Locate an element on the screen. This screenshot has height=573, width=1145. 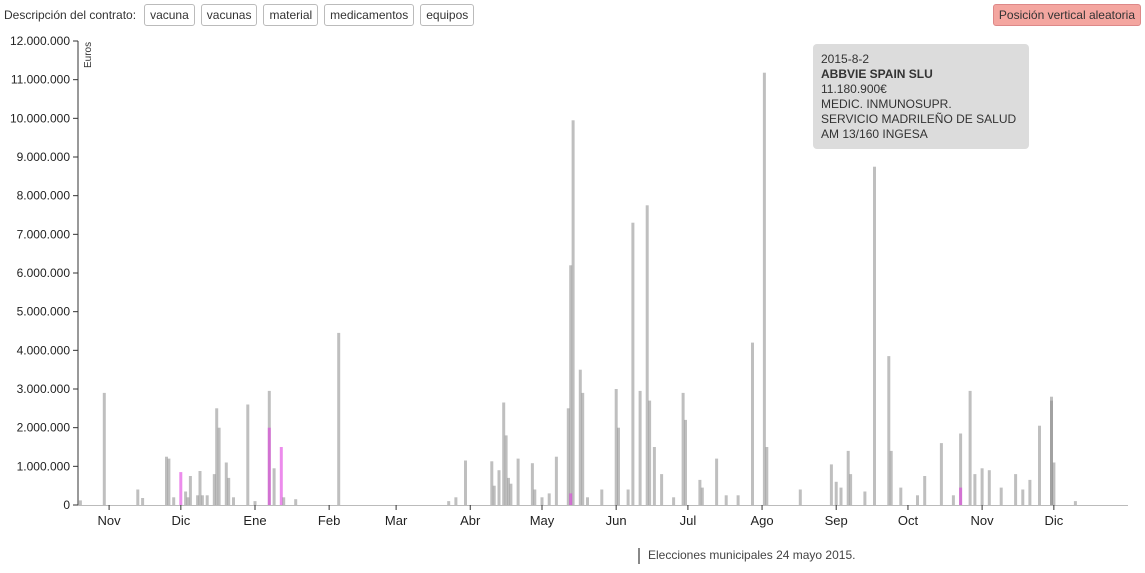
filter-chip-material: material is located at coordinates (291, 15).